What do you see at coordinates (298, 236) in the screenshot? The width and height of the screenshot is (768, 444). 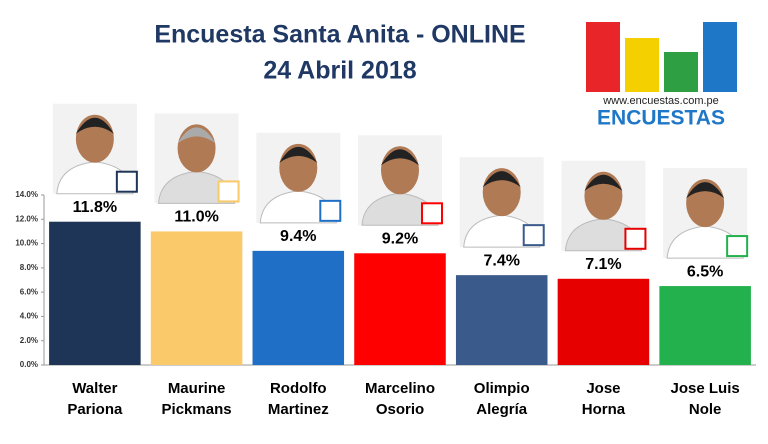 I see `value-label: 9.4%` at bounding box center [298, 236].